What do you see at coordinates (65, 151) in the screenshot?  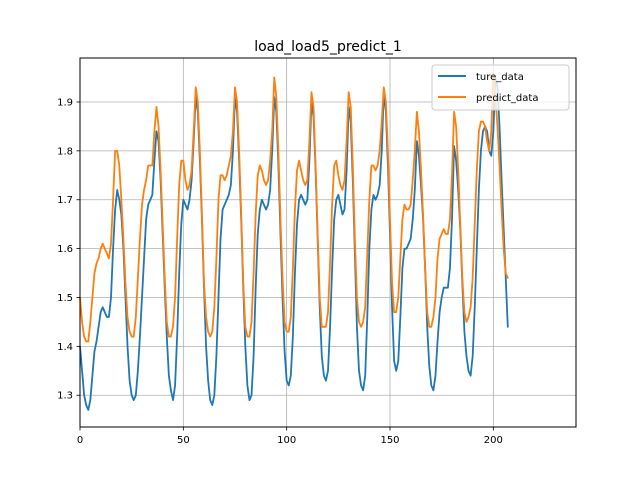 I see `y-tick-label: 1.8` at bounding box center [65, 151].